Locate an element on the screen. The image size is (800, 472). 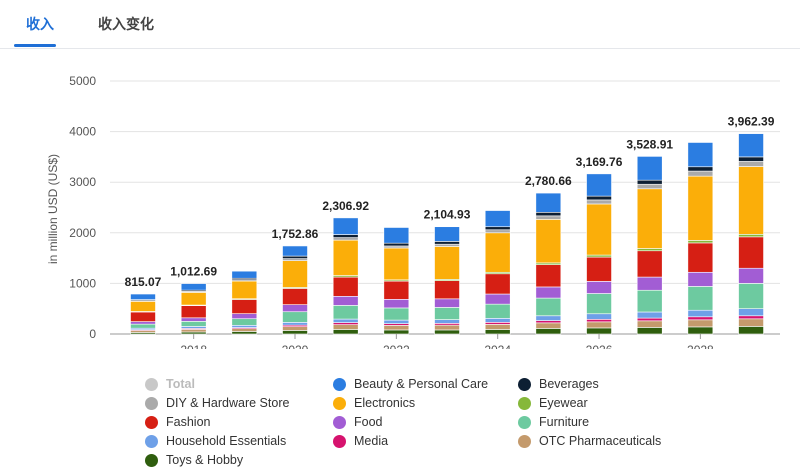
legend-item-media: Media is located at coordinates (360, 441).